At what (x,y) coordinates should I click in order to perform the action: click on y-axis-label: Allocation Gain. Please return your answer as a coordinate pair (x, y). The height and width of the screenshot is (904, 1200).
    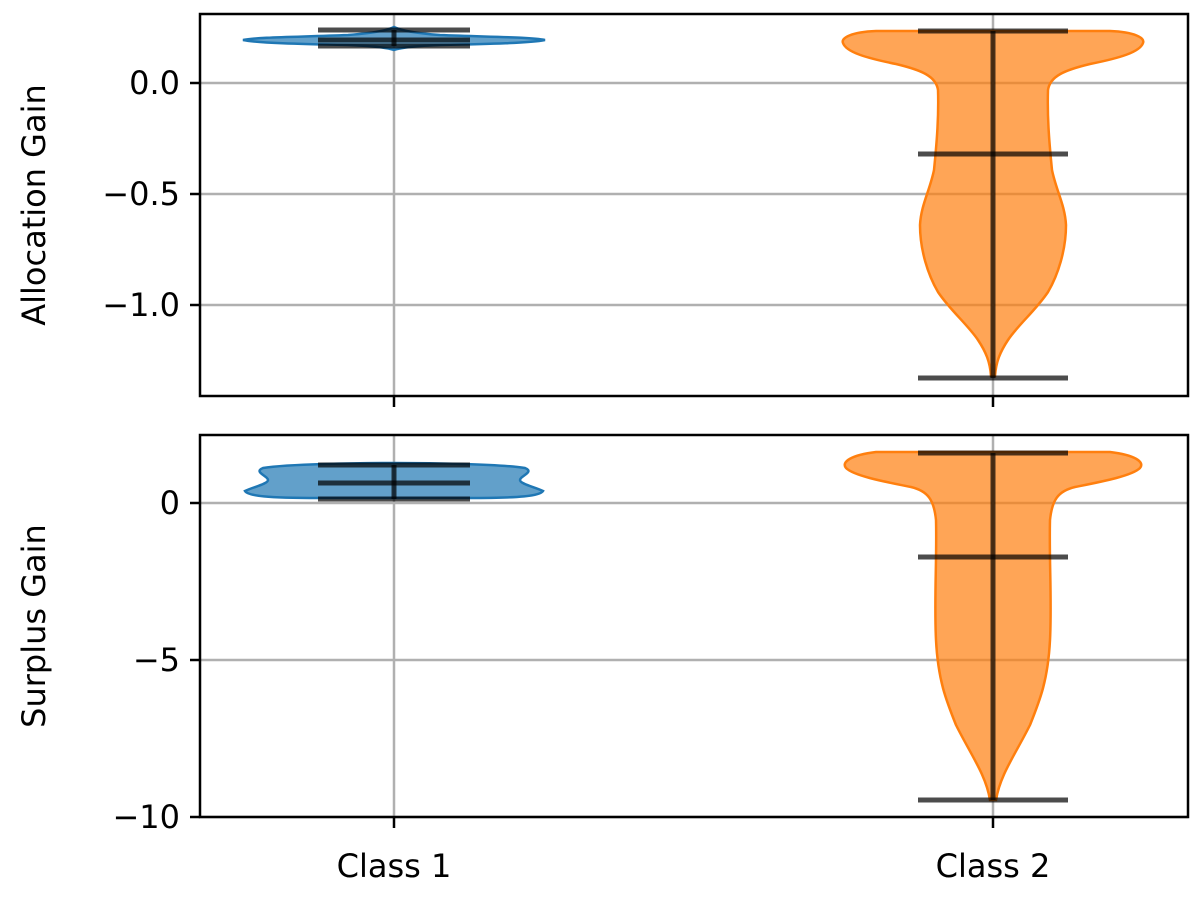
    Looking at the image, I should click on (34, 205).